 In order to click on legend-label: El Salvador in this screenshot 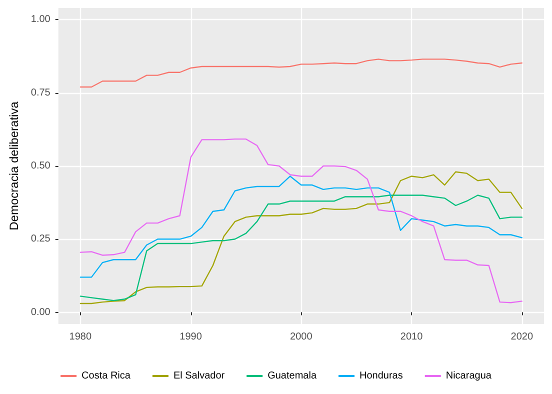, I will do `click(199, 376)`.